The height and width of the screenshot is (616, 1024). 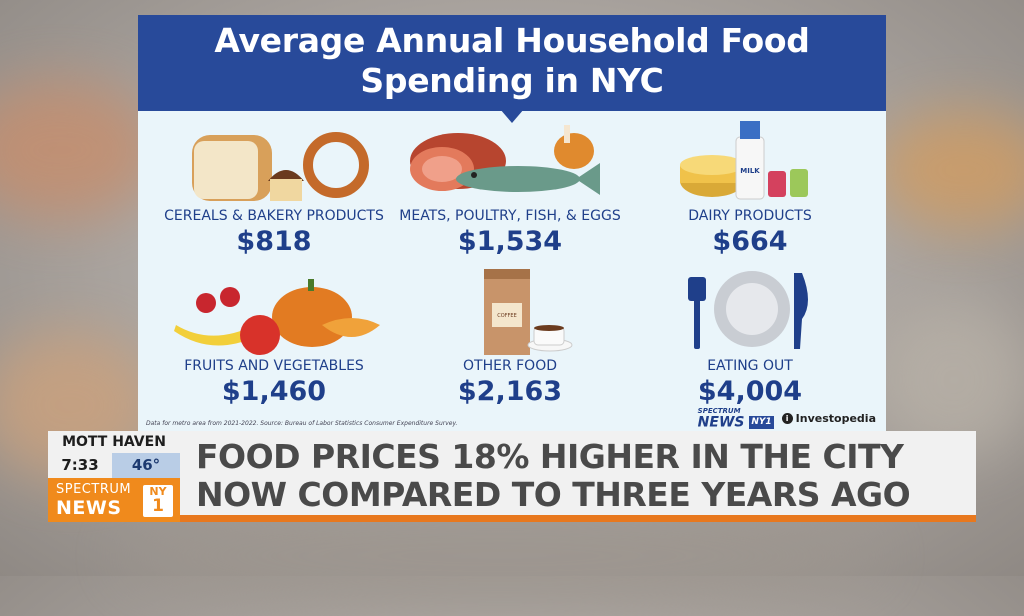 What do you see at coordinates (510, 241) in the screenshot?
I see `category-amount: $1,534` at bounding box center [510, 241].